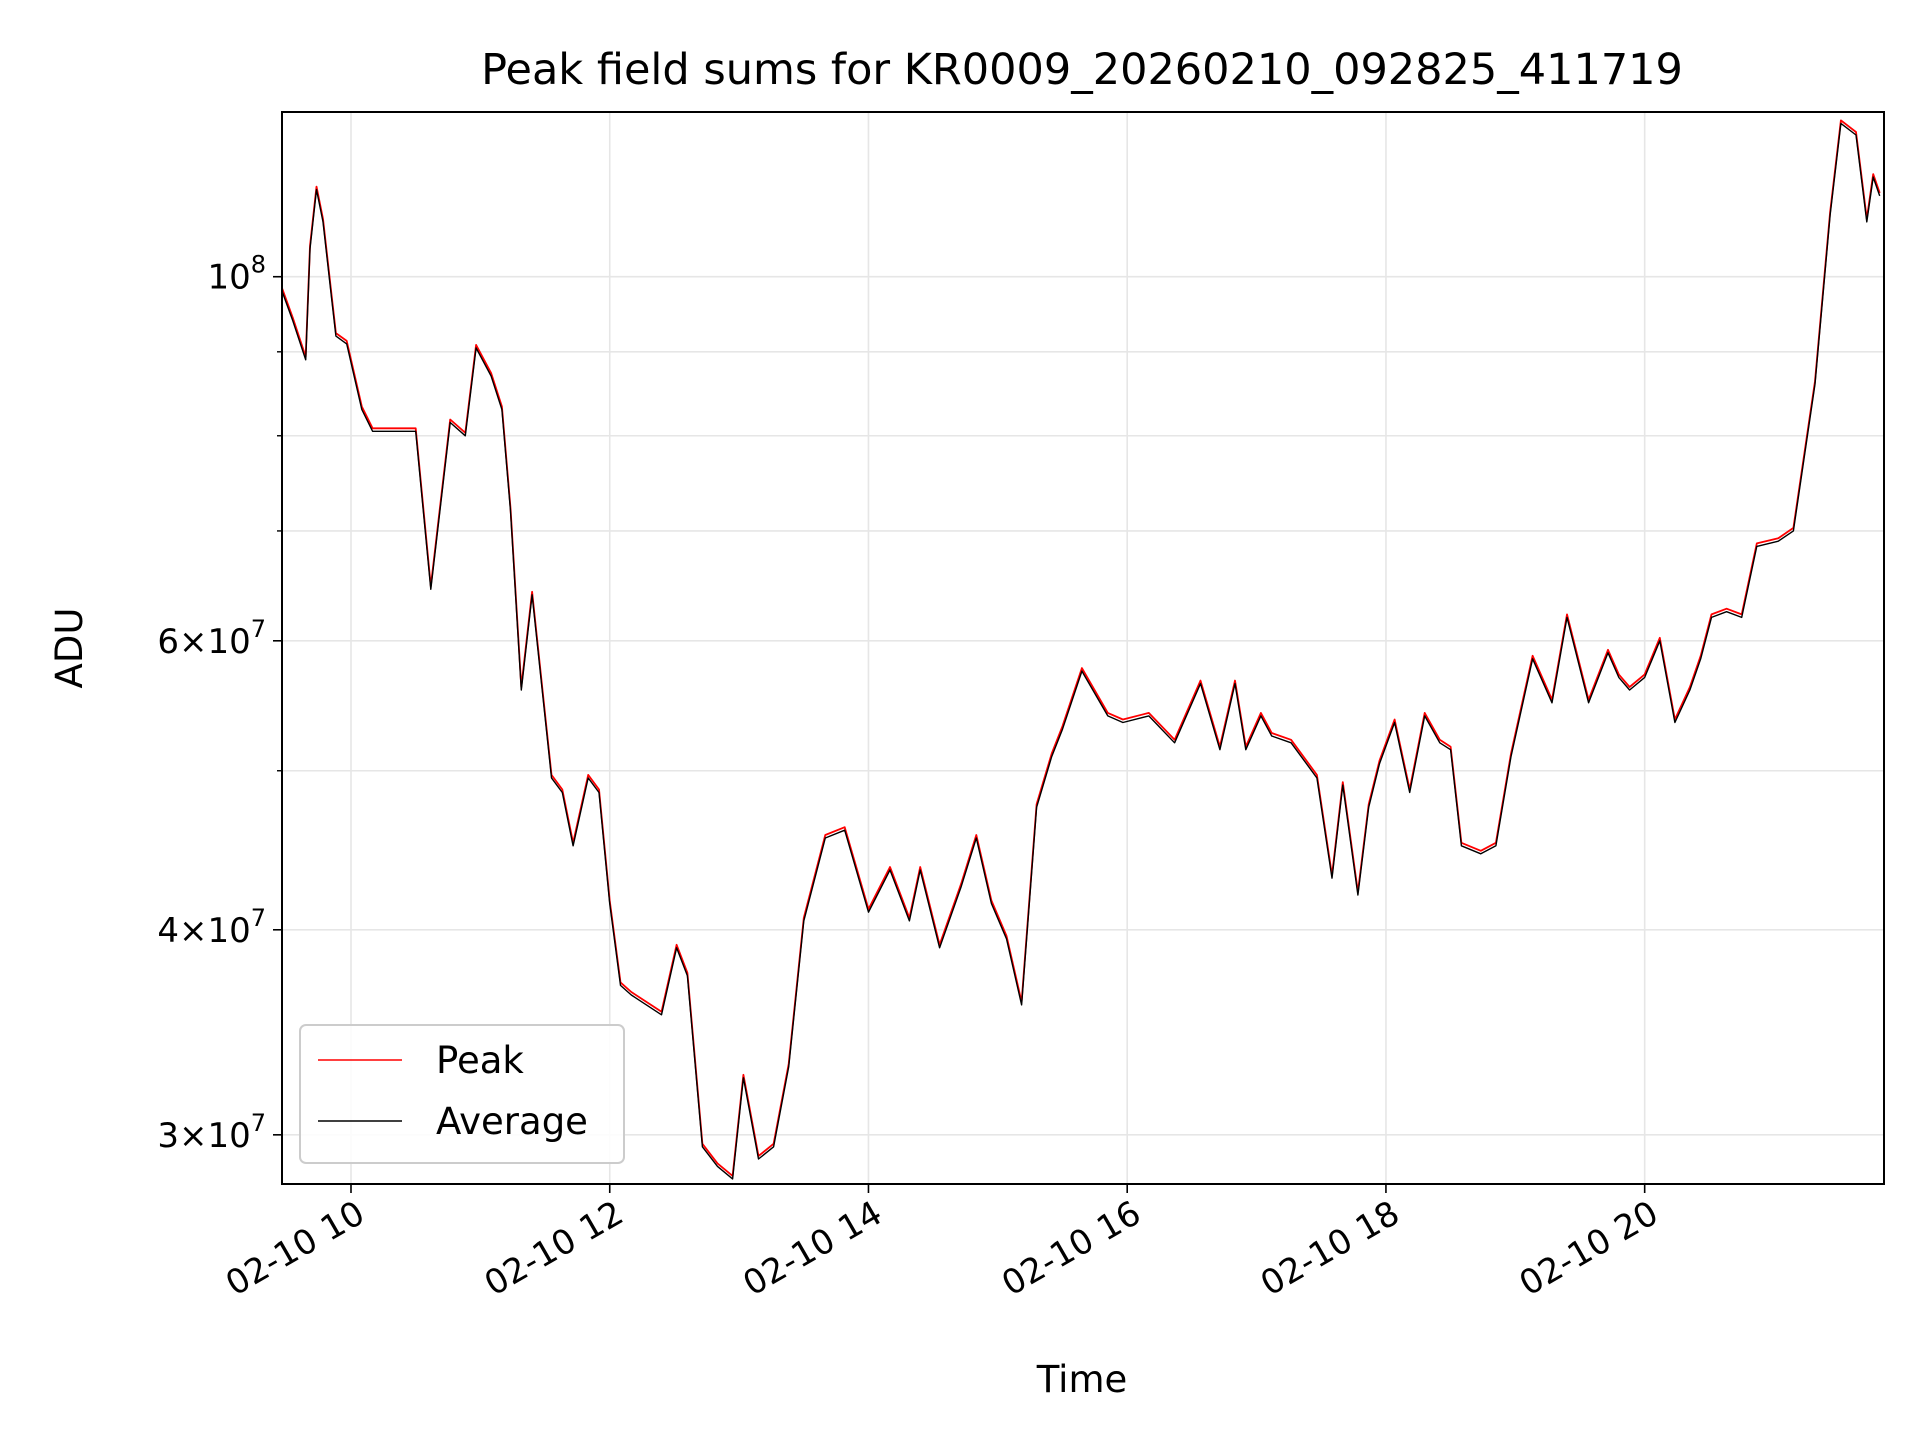 Image resolution: width=1920 pixels, height=1440 pixels. What do you see at coordinates (480, 1060) in the screenshot?
I see `legend-label-peak: Peak` at bounding box center [480, 1060].